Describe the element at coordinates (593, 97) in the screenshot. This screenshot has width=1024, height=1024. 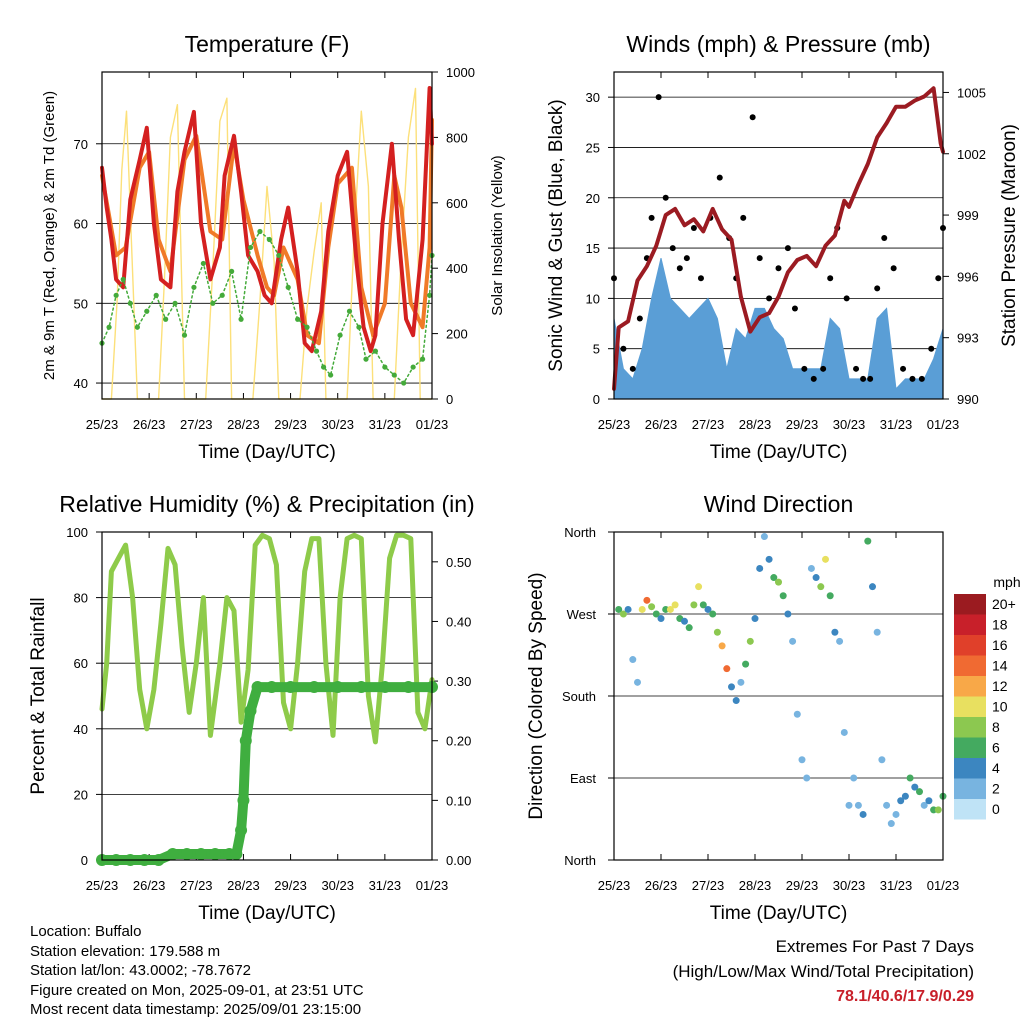
I see `y-tick-label: 30` at that location.